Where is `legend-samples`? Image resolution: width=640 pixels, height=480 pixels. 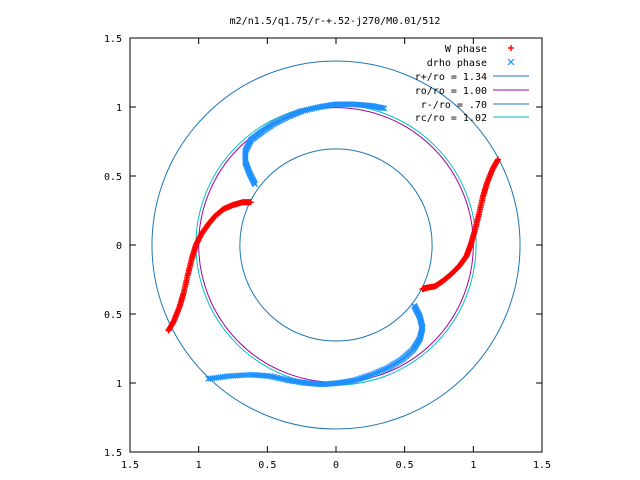
legend-samples is located at coordinates (511, 81).